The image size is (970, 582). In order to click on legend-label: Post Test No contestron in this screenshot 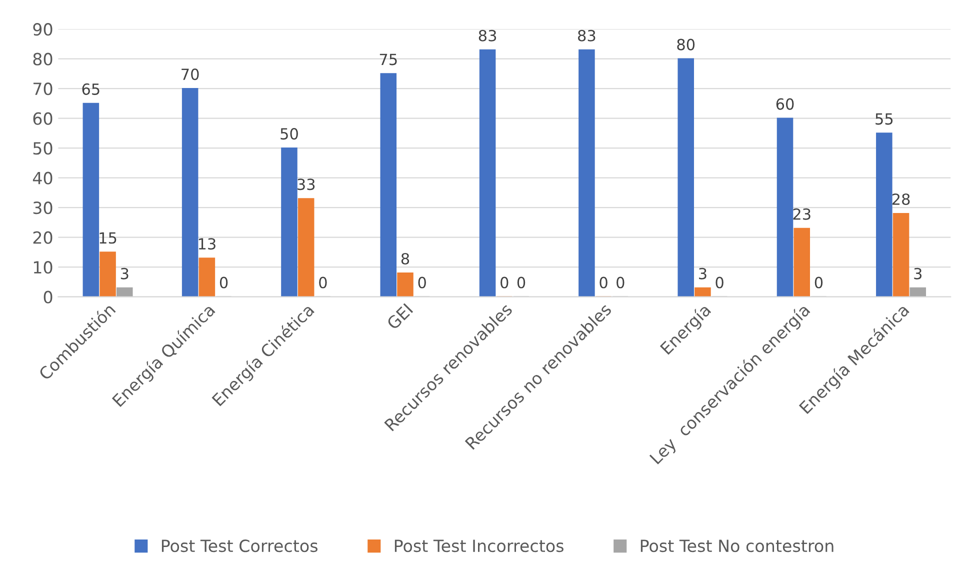, I will do `click(737, 546)`.